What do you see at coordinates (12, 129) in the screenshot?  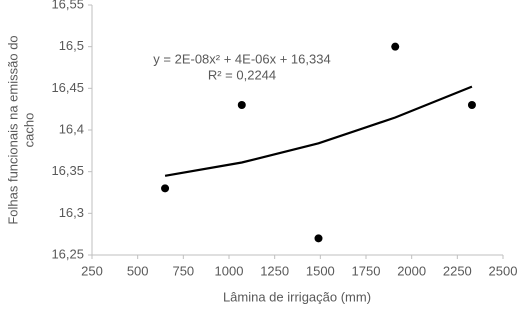 I see `y-axis-label: Folhas funcionais na emissão do` at bounding box center [12, 129].